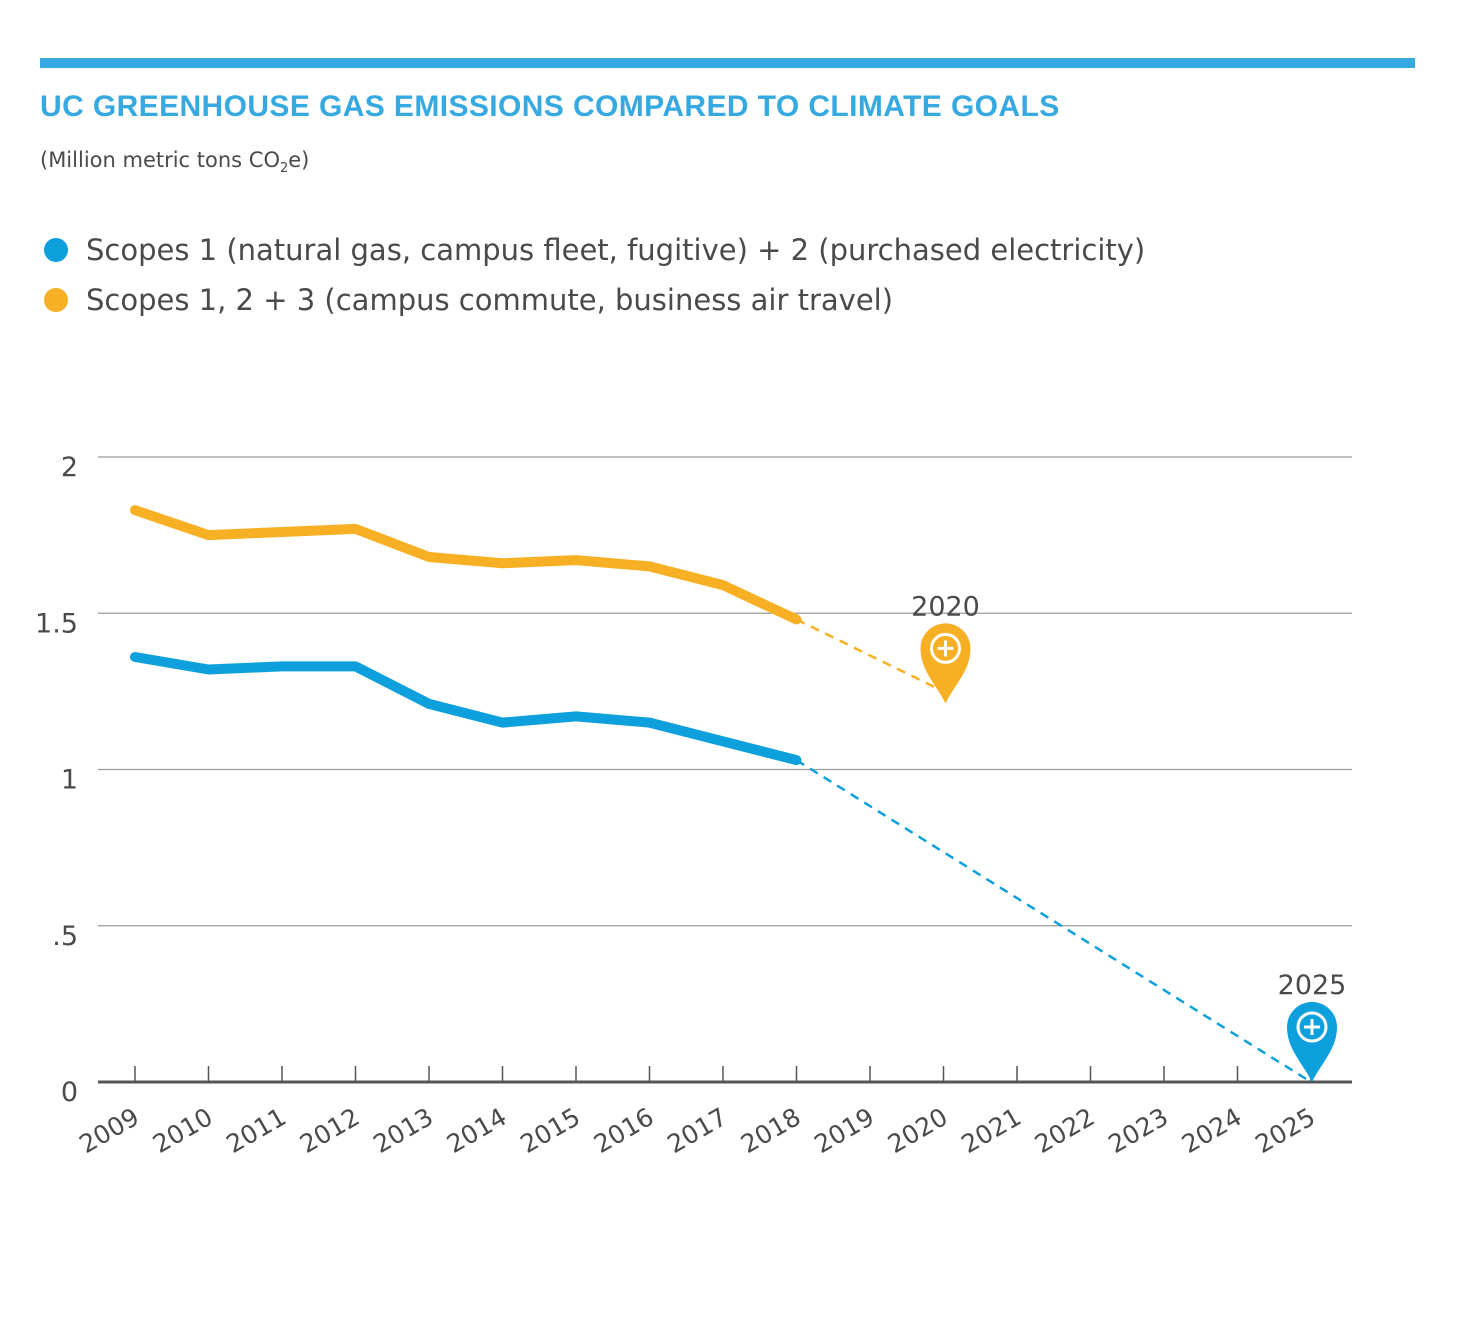 This screenshot has width=1479, height=1325. What do you see at coordinates (299, 160) in the screenshot?
I see `subtitle-suffix: e)` at bounding box center [299, 160].